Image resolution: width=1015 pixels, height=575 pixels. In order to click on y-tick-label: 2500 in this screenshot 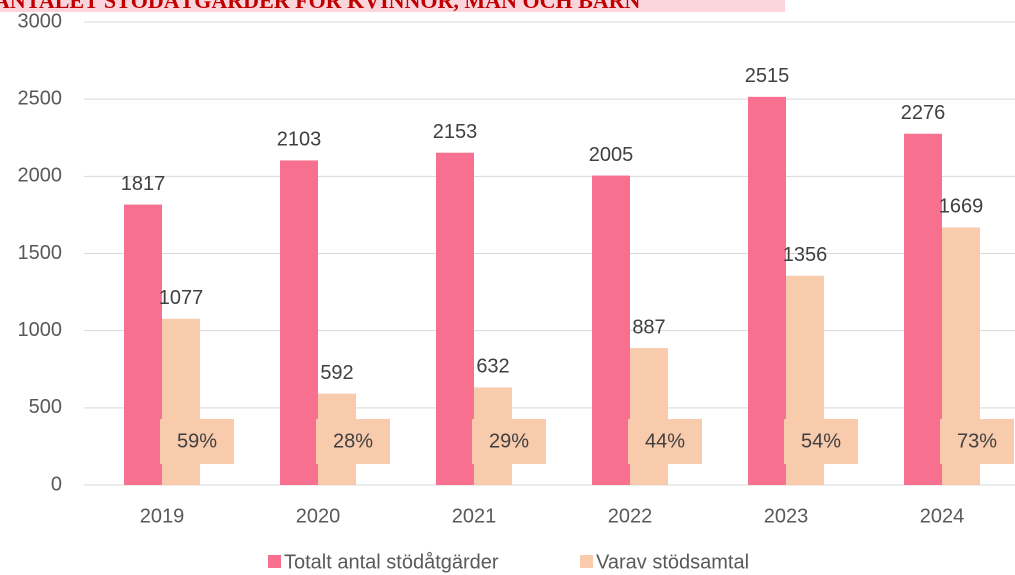, I will do `click(40, 98)`.